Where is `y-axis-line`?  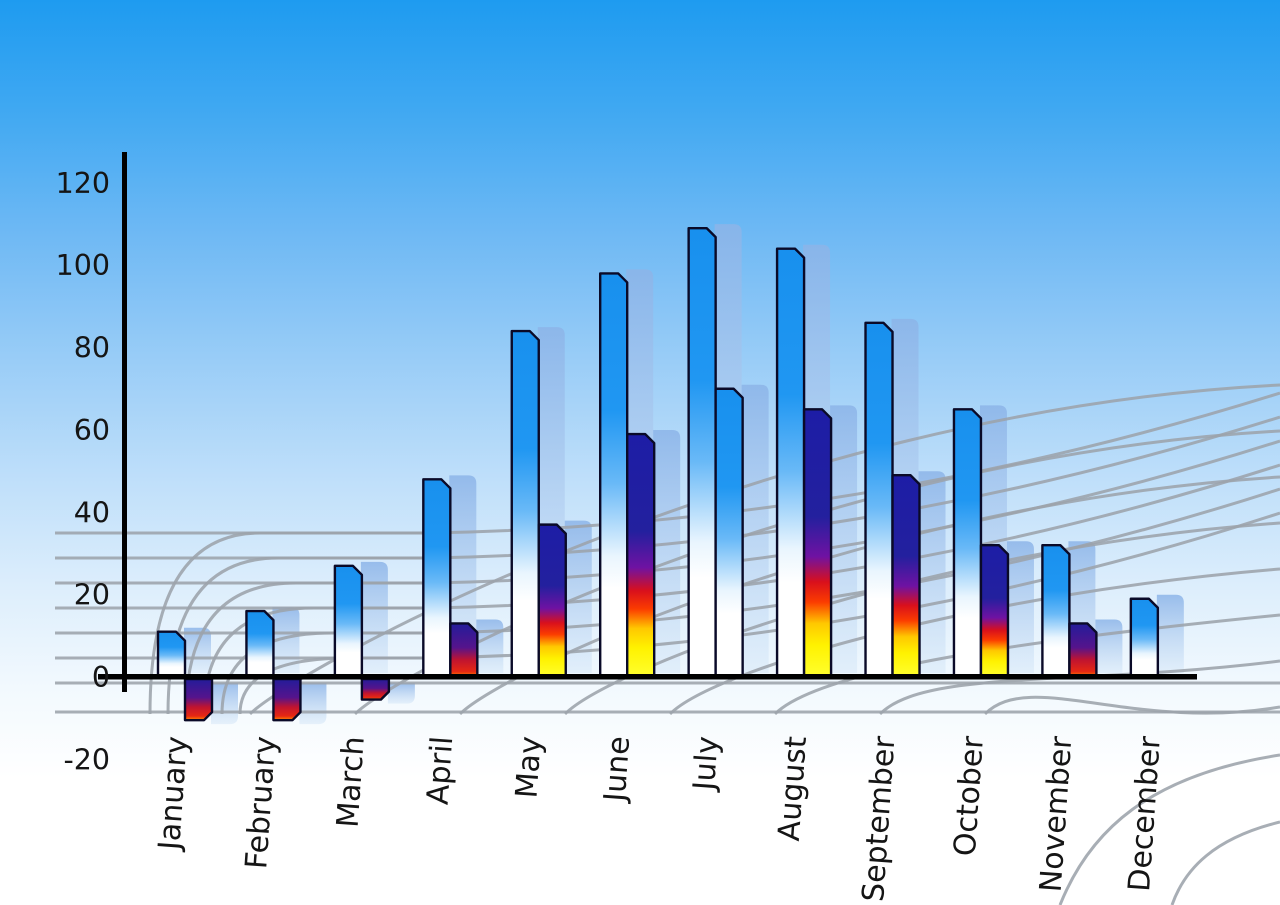
y-axis-line is located at coordinates (124, 422).